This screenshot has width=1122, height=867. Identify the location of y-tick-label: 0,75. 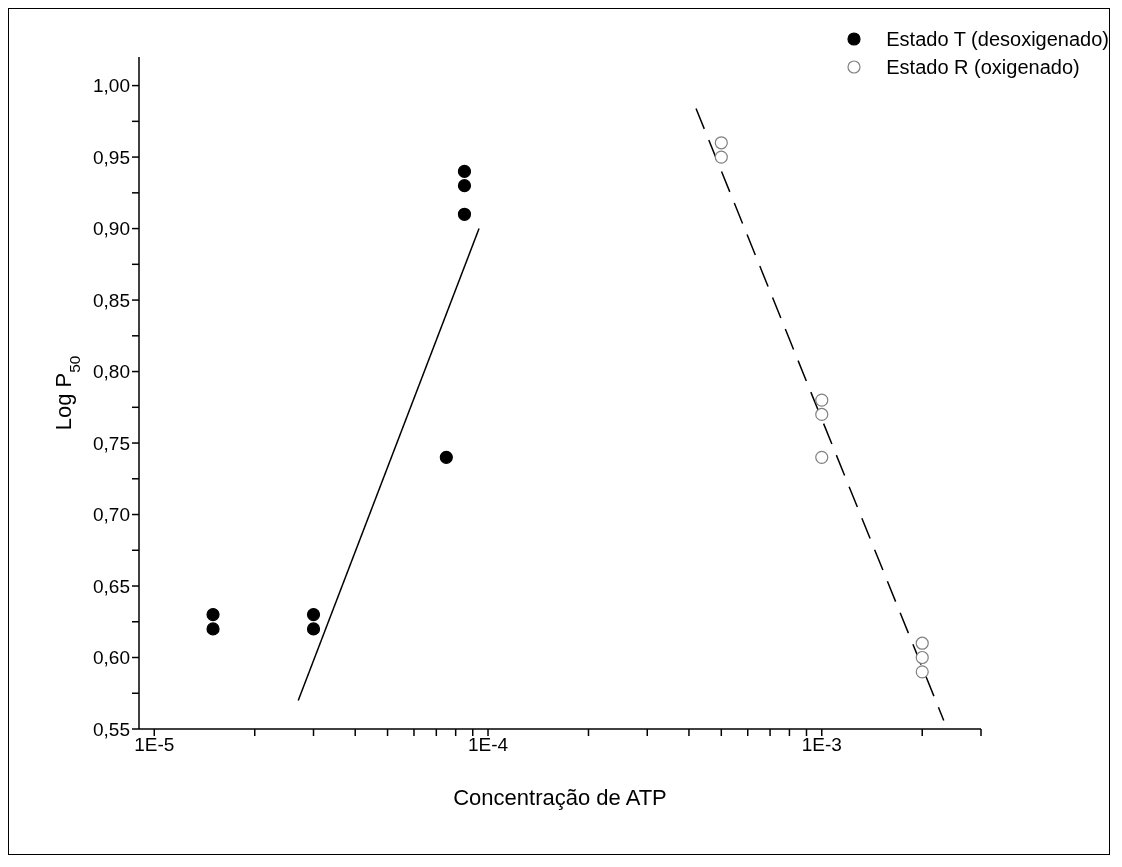
(111, 443).